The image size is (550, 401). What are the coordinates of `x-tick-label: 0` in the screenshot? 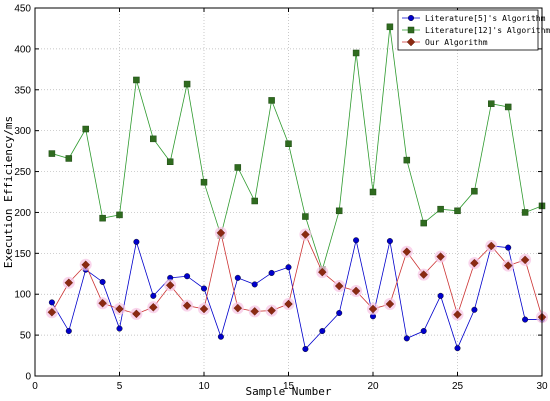 It's located at (35, 386).